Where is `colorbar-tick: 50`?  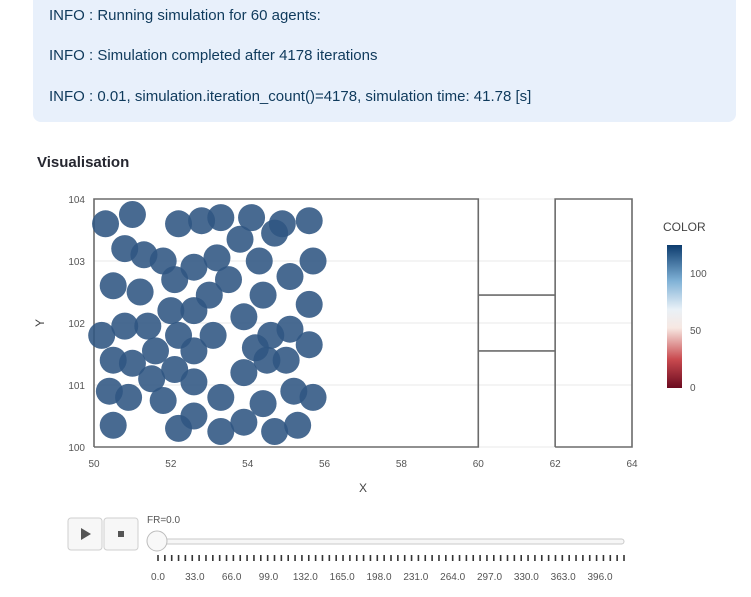 colorbar-tick: 50 is located at coordinates (696, 331).